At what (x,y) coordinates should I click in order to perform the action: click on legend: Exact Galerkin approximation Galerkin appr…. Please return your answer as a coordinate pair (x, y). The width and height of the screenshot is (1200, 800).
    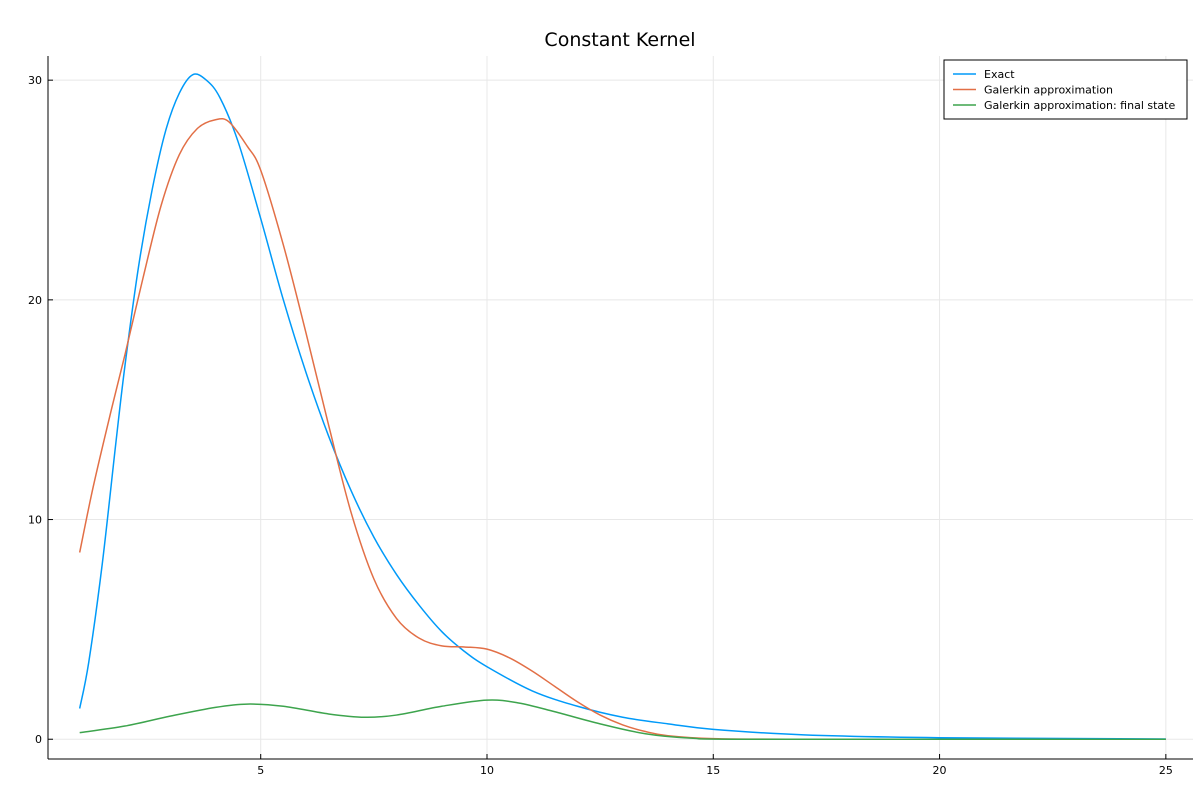
    Looking at the image, I should click on (1065, 89).